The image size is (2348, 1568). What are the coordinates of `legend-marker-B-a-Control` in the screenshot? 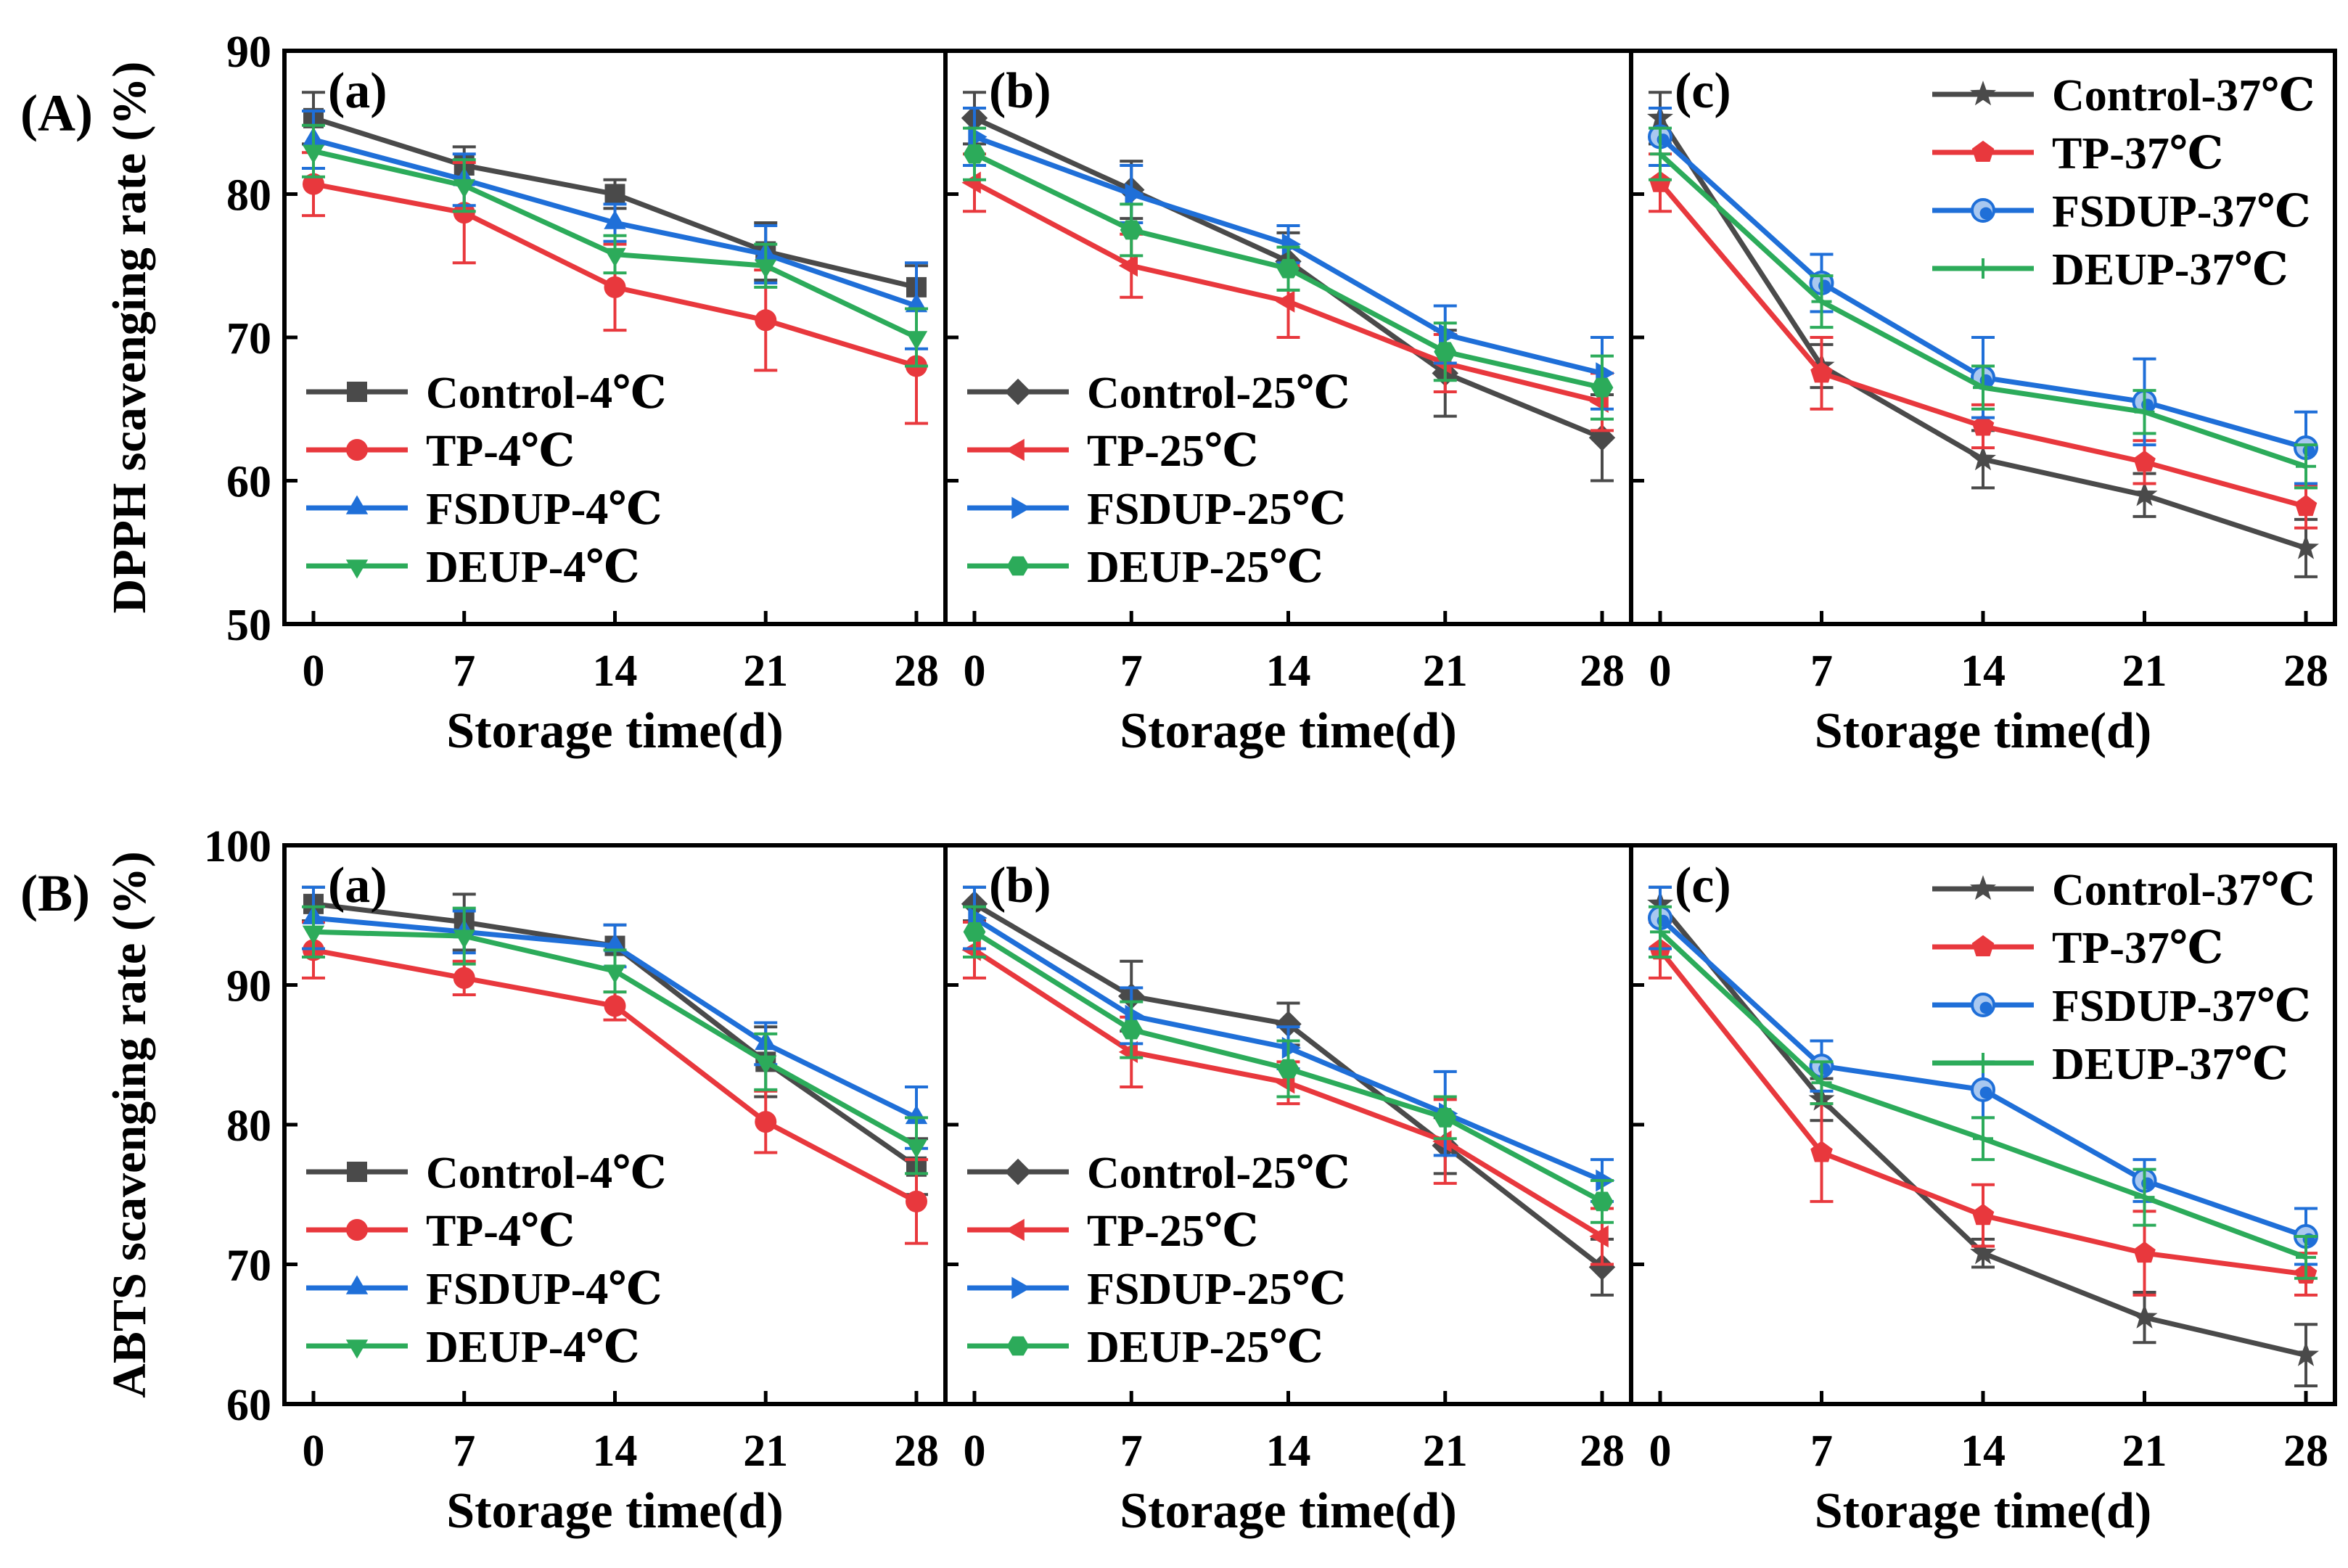 It's located at (357, 1172).